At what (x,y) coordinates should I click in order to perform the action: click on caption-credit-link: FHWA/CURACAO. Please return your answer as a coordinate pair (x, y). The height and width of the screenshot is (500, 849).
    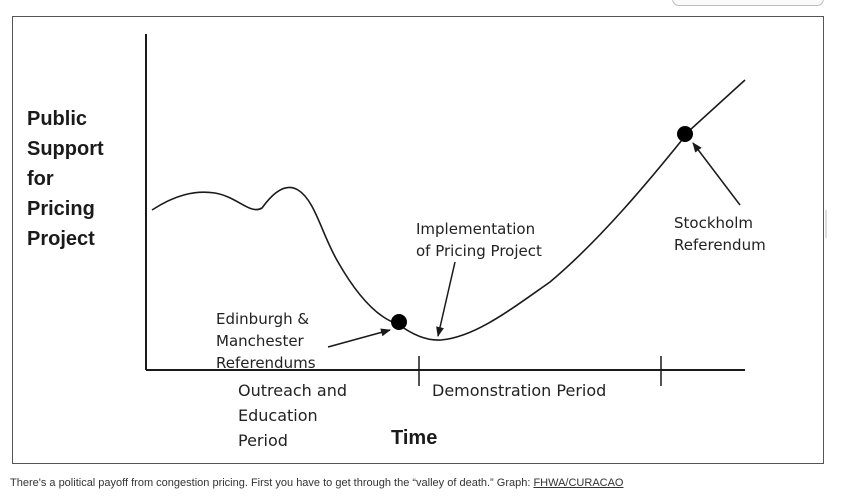
    Looking at the image, I should click on (578, 483).